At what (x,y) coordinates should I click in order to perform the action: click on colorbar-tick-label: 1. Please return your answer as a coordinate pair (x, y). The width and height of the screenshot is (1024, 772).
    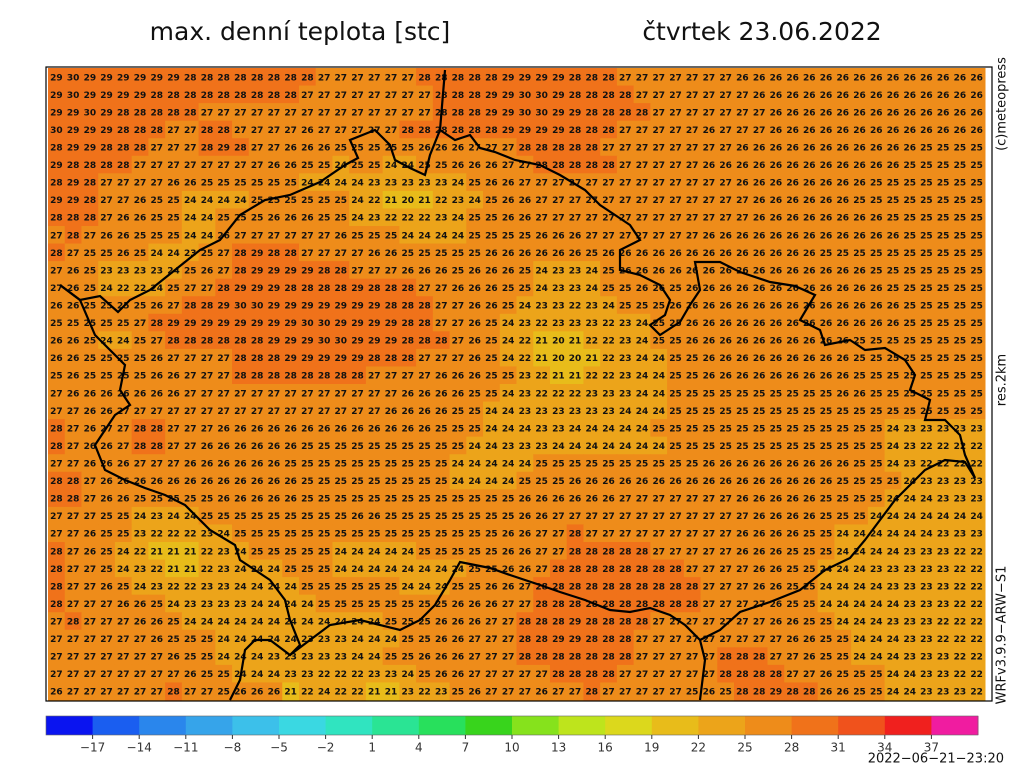
    Looking at the image, I should click on (372, 748).